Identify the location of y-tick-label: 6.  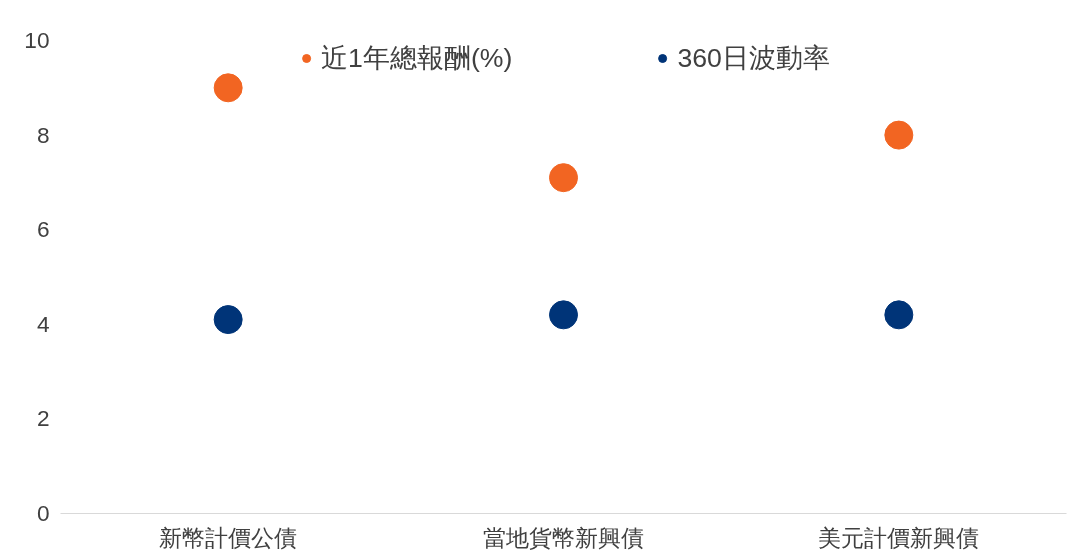
(43, 229).